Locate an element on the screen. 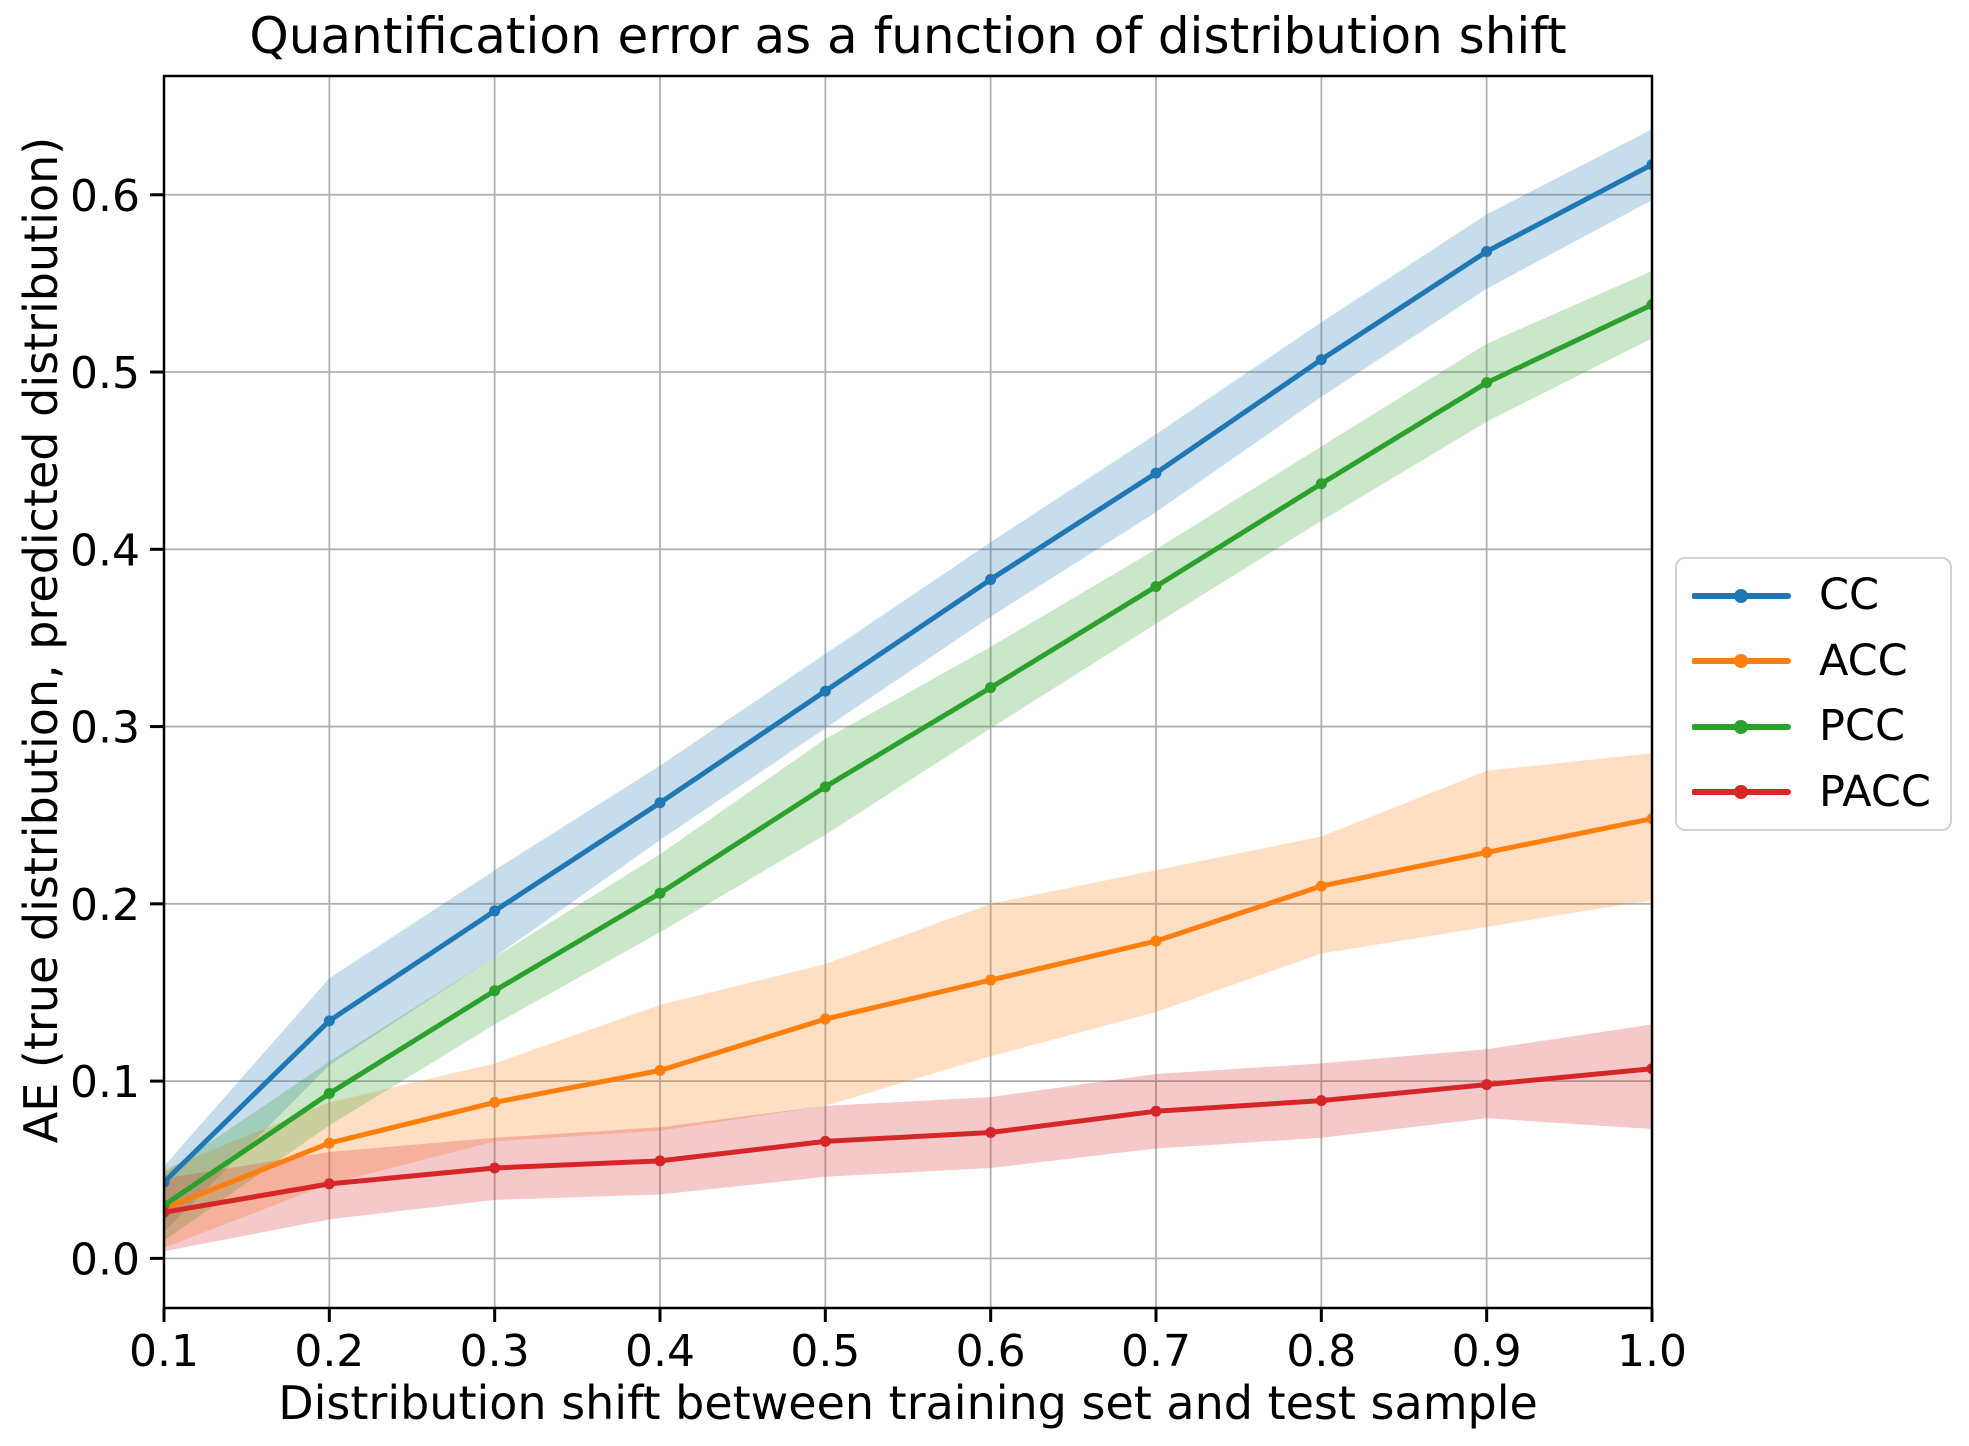 This screenshot has height=1446, width=1969. x-tick-label: 0.6 is located at coordinates (991, 1351).